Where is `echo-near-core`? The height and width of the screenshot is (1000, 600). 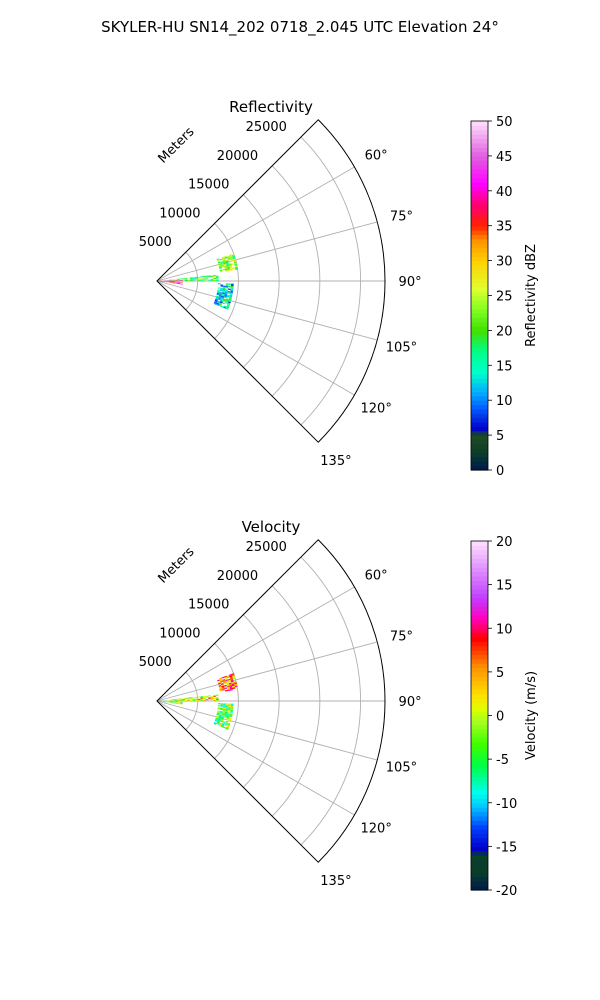 echo-near-core is located at coordinates (171, 702).